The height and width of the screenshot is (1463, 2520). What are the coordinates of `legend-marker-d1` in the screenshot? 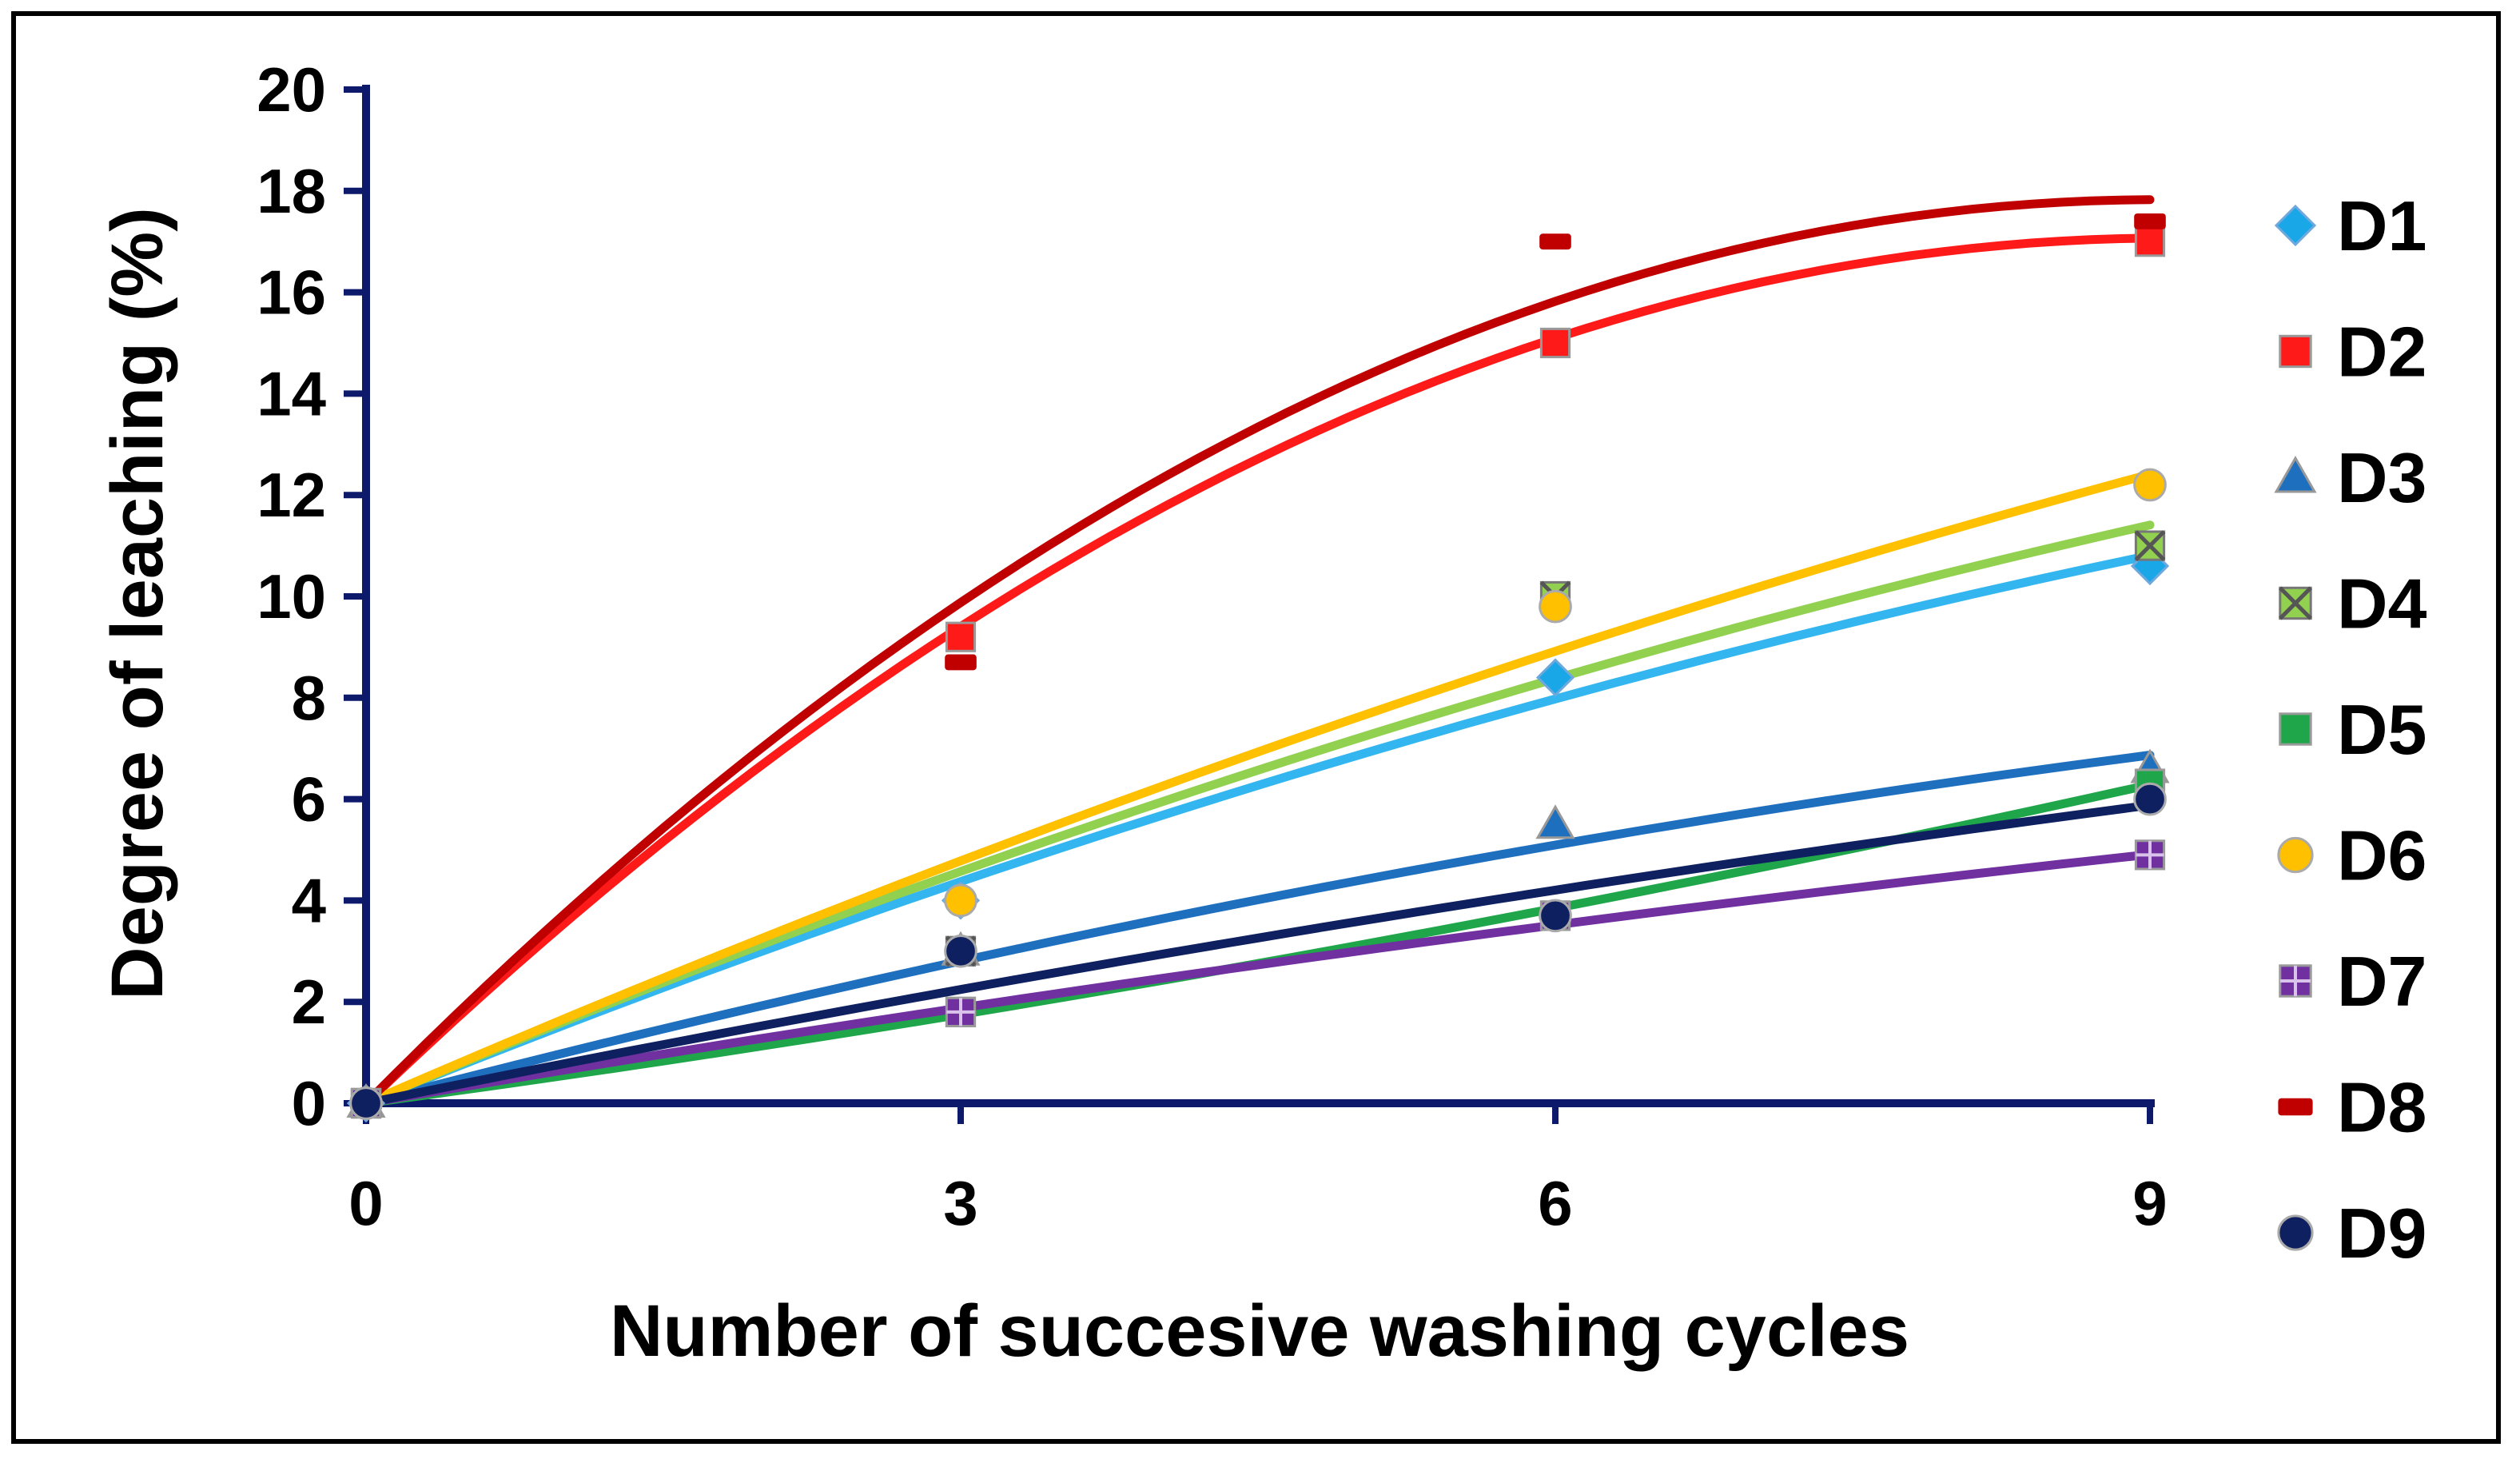 It's located at (2295, 225).